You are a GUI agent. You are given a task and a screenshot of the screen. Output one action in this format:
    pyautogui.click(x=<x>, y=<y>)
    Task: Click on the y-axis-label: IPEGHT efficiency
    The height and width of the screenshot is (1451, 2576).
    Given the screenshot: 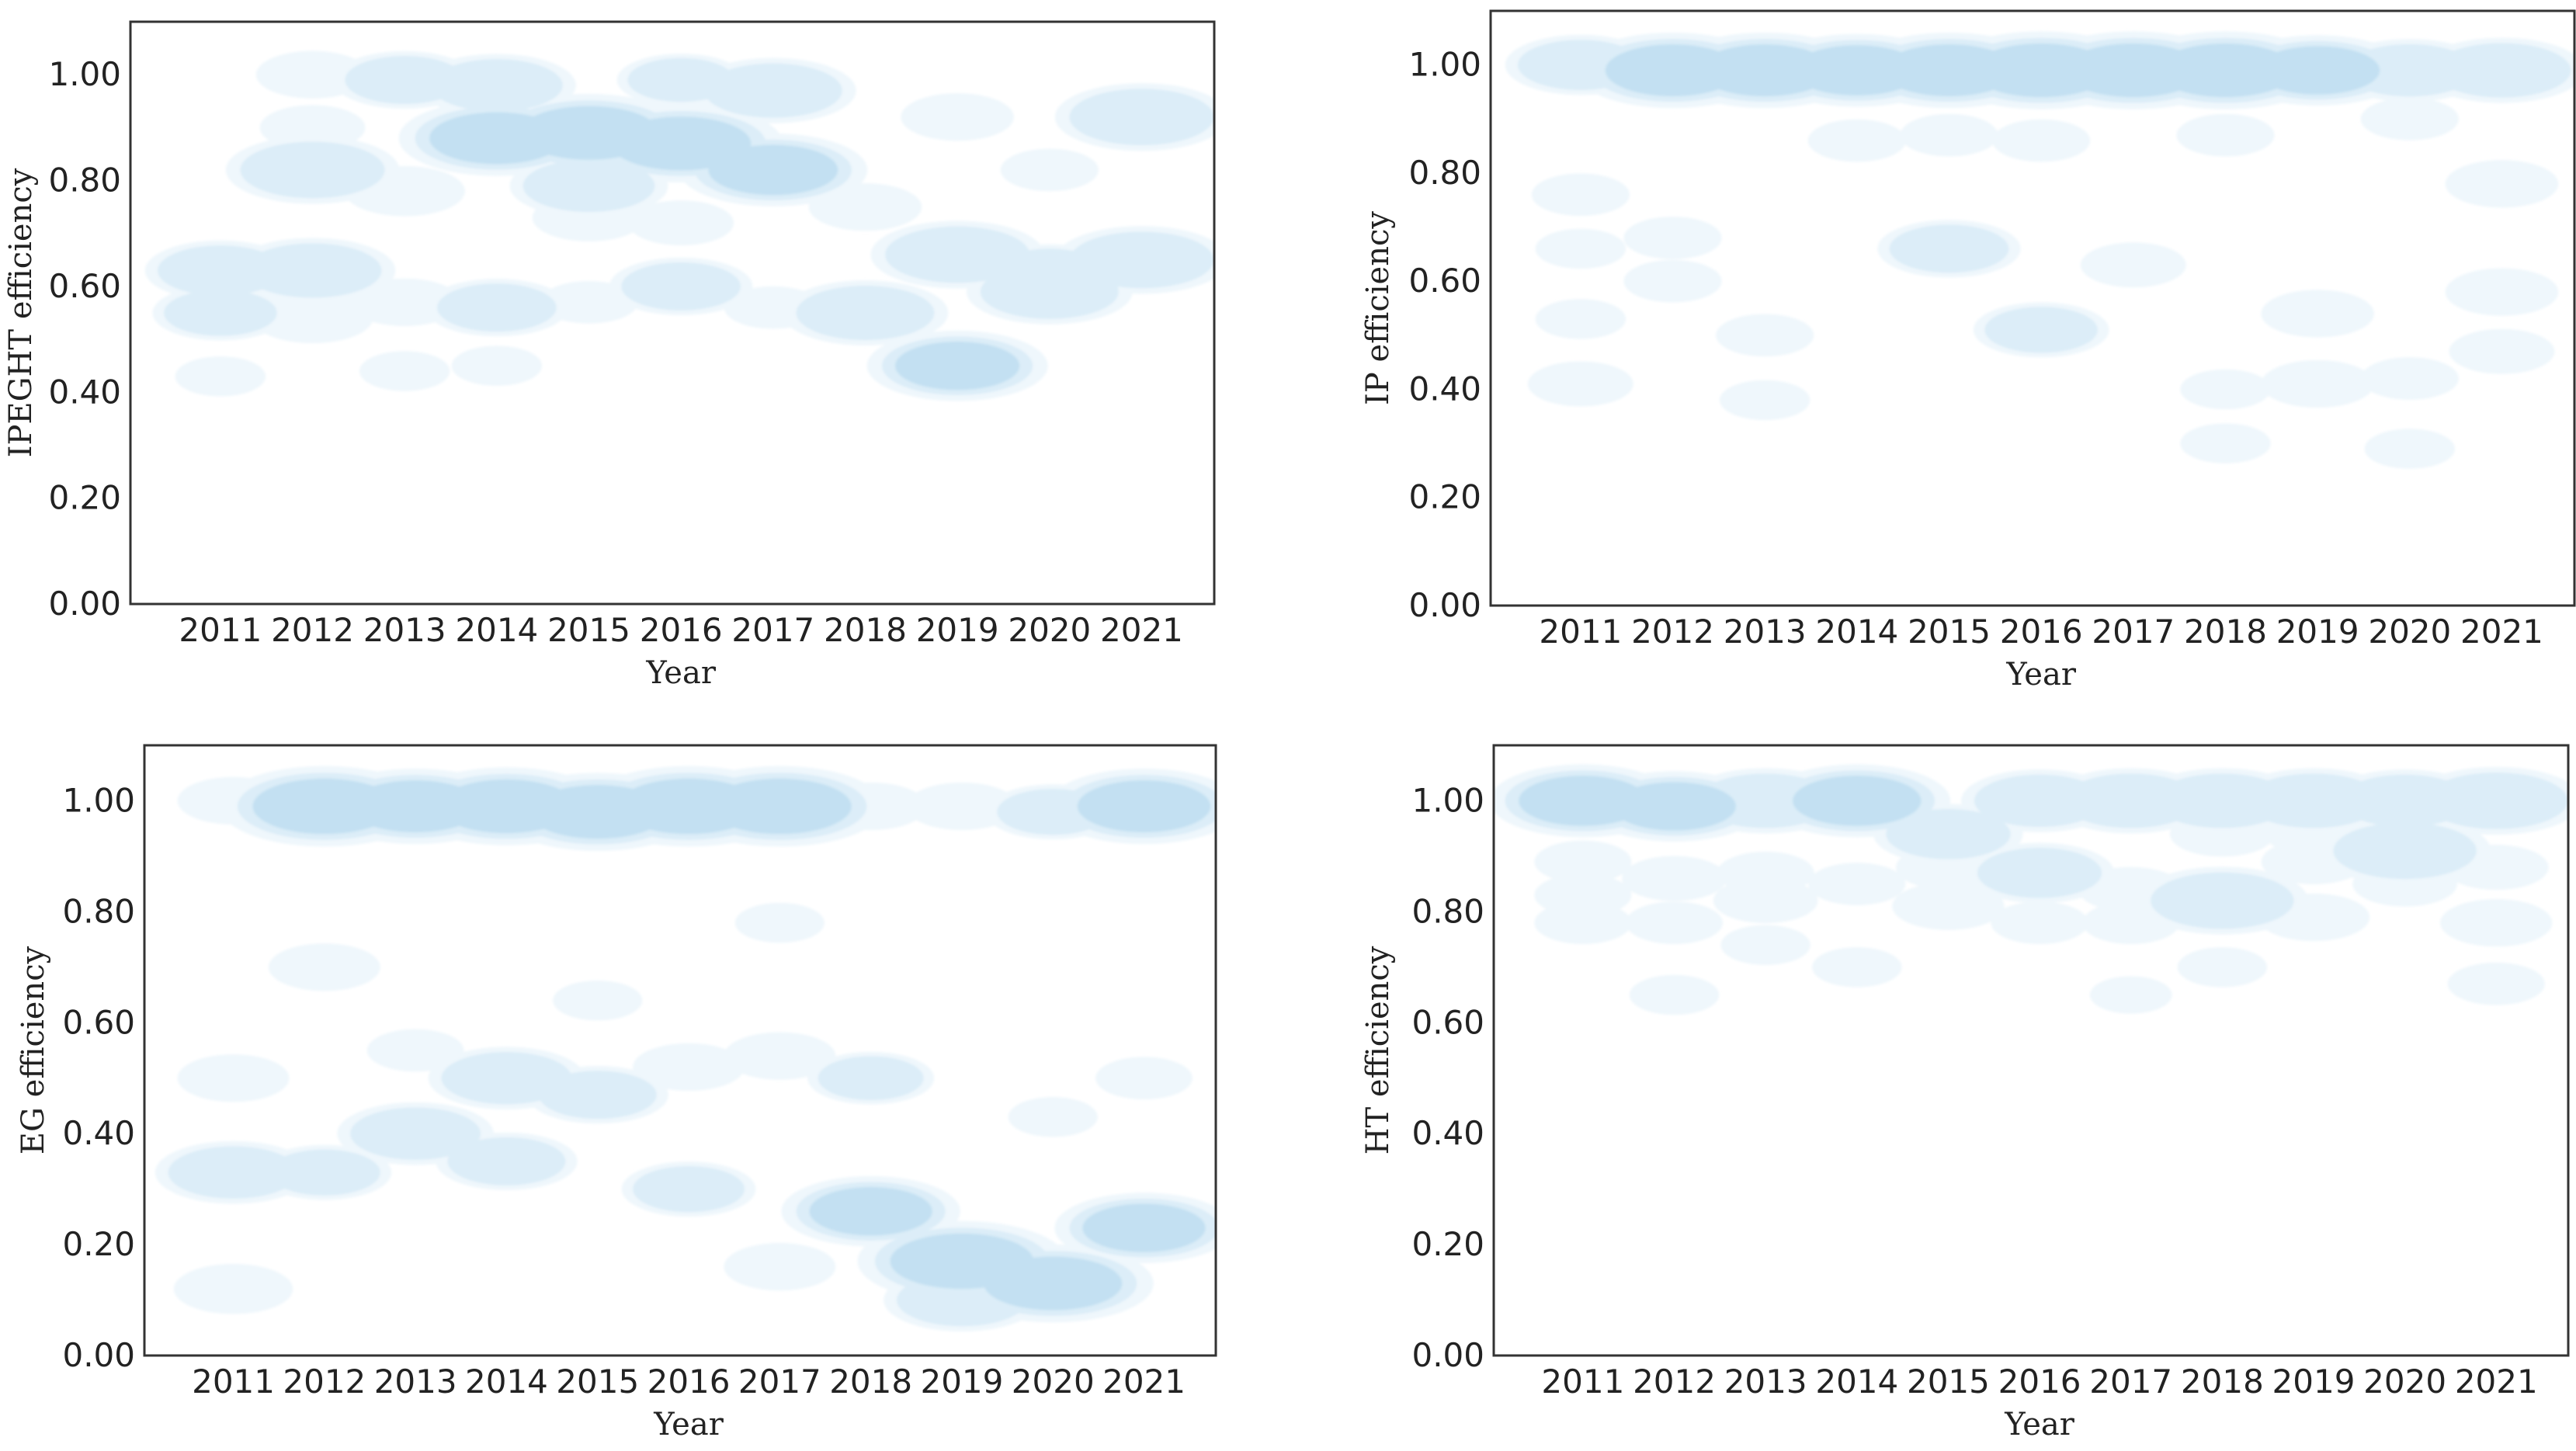 What is the action you would take?
    pyautogui.click(x=21, y=312)
    